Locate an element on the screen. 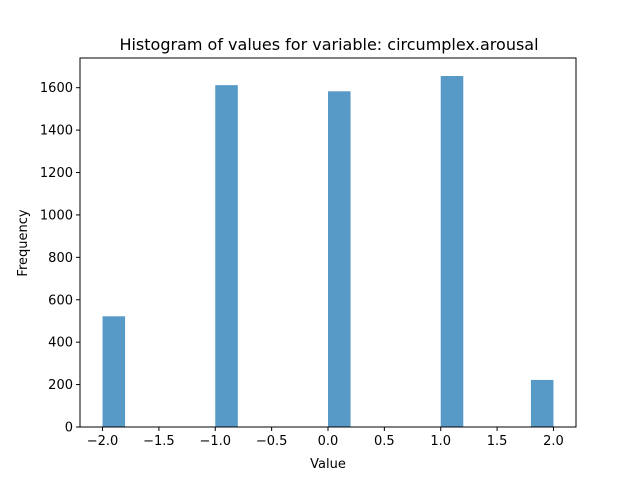 Image resolution: width=640 pixels, height=484 pixels. y-tick-label: 200 is located at coordinates (60, 385).